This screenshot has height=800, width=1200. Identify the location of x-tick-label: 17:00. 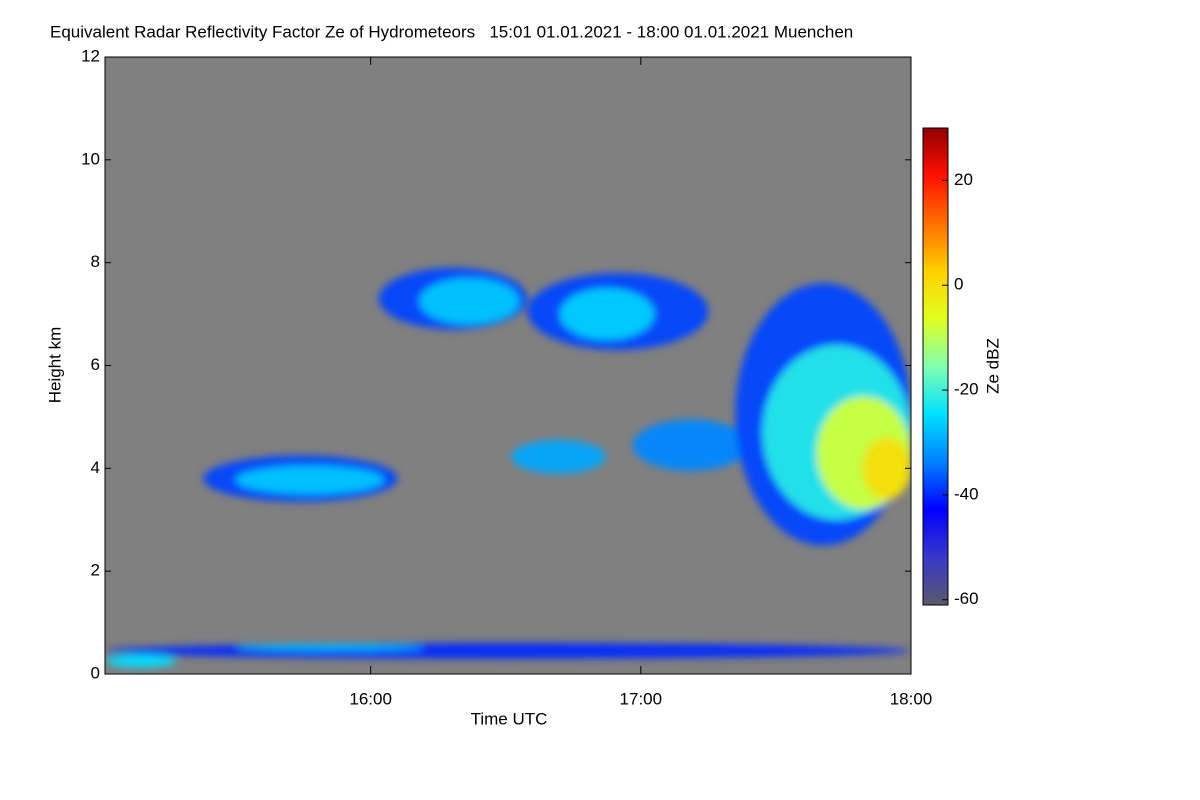
(641, 698).